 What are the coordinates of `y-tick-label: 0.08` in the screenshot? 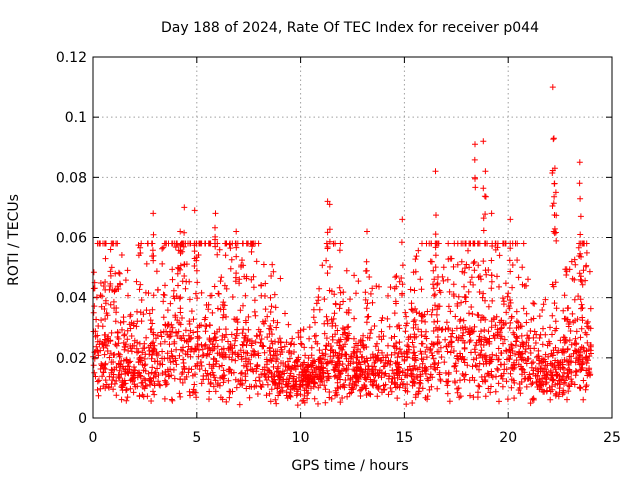 It's located at (71, 178).